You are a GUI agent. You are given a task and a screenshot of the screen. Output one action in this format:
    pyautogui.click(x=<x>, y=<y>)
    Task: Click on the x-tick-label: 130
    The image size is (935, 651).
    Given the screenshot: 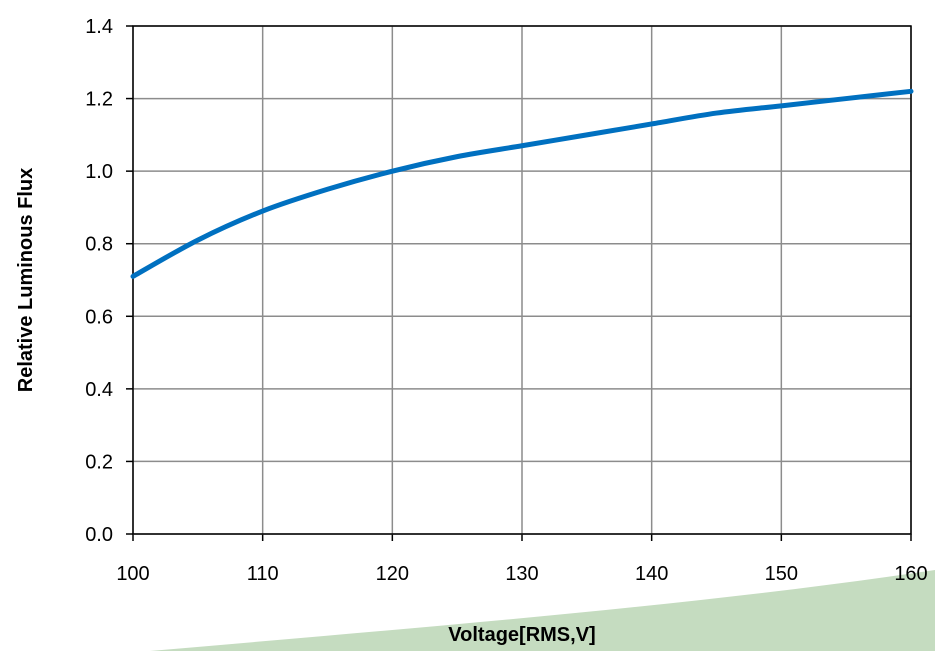 What is the action you would take?
    pyautogui.click(x=521, y=574)
    